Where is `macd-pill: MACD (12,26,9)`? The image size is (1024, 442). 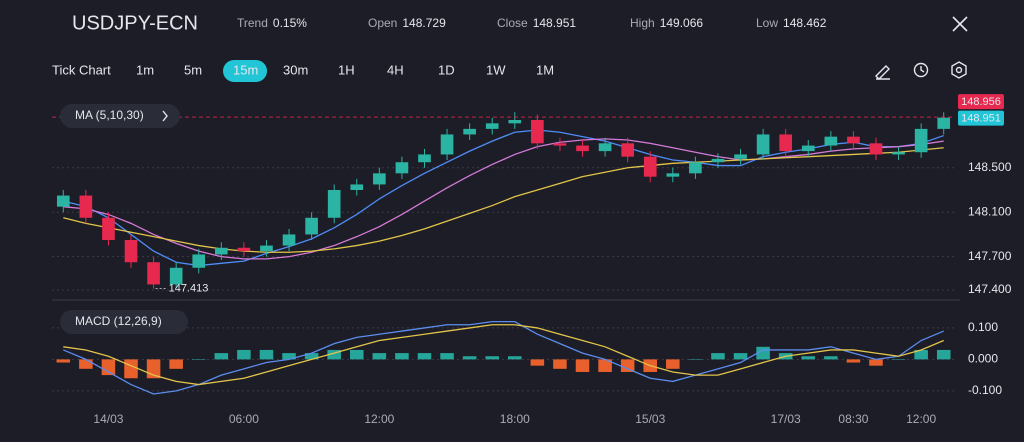
macd-pill: MACD (12,26,9) is located at coordinates (124, 322).